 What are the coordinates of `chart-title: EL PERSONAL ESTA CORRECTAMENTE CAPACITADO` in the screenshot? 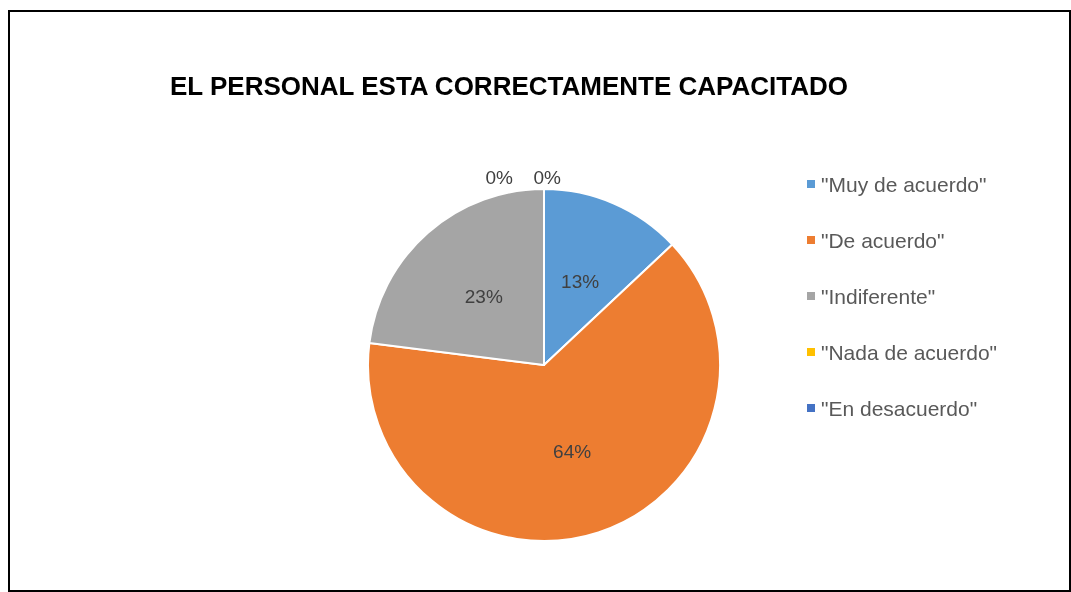 It's located at (509, 86).